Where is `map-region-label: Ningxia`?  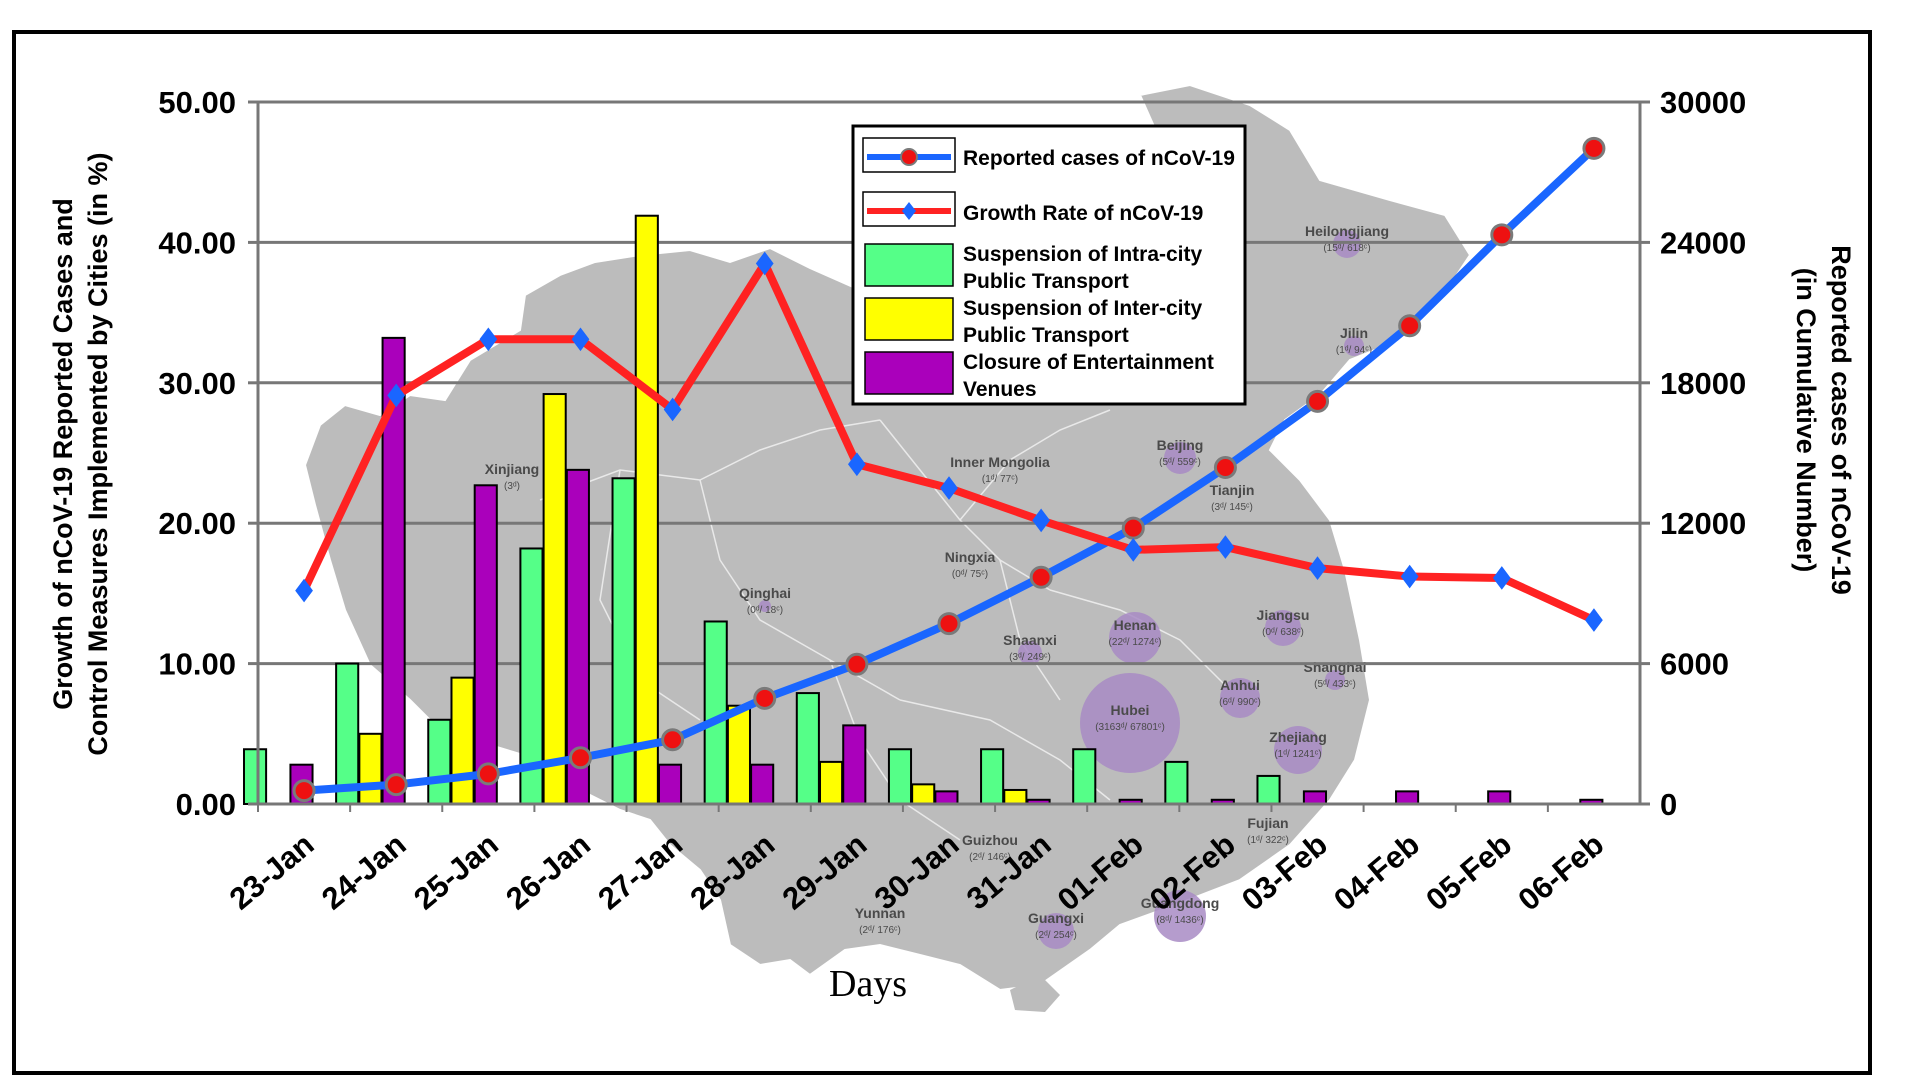 map-region-label: Ningxia is located at coordinates (970, 557).